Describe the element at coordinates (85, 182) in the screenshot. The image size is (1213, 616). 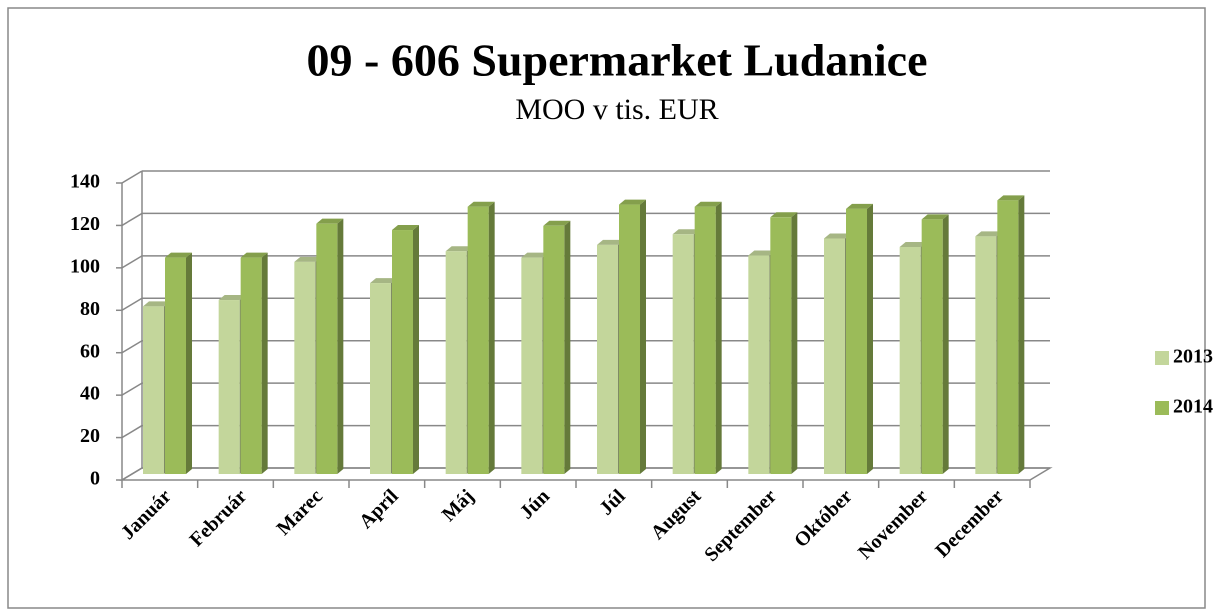
I see `y-tick-label: 140` at that location.